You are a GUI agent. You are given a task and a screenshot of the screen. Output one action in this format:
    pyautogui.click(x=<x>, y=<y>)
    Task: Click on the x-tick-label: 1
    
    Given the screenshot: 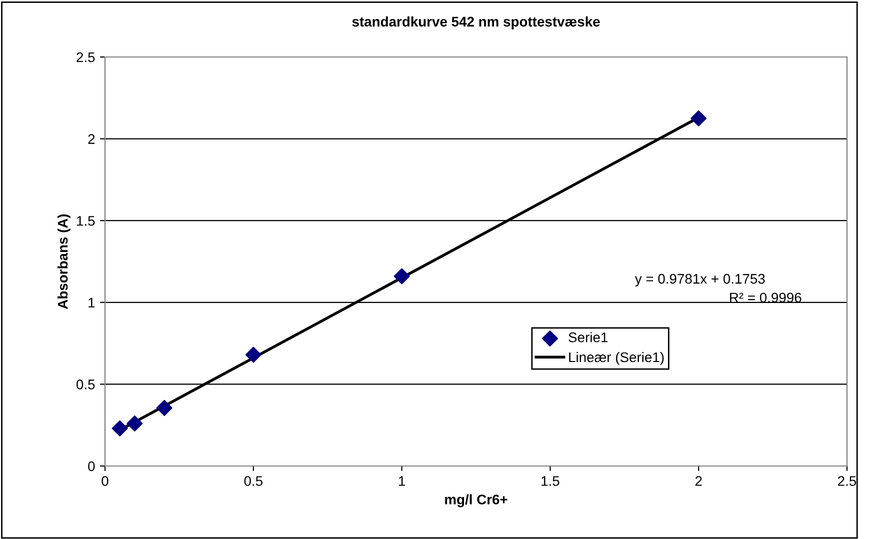 What is the action you would take?
    pyautogui.click(x=401, y=481)
    